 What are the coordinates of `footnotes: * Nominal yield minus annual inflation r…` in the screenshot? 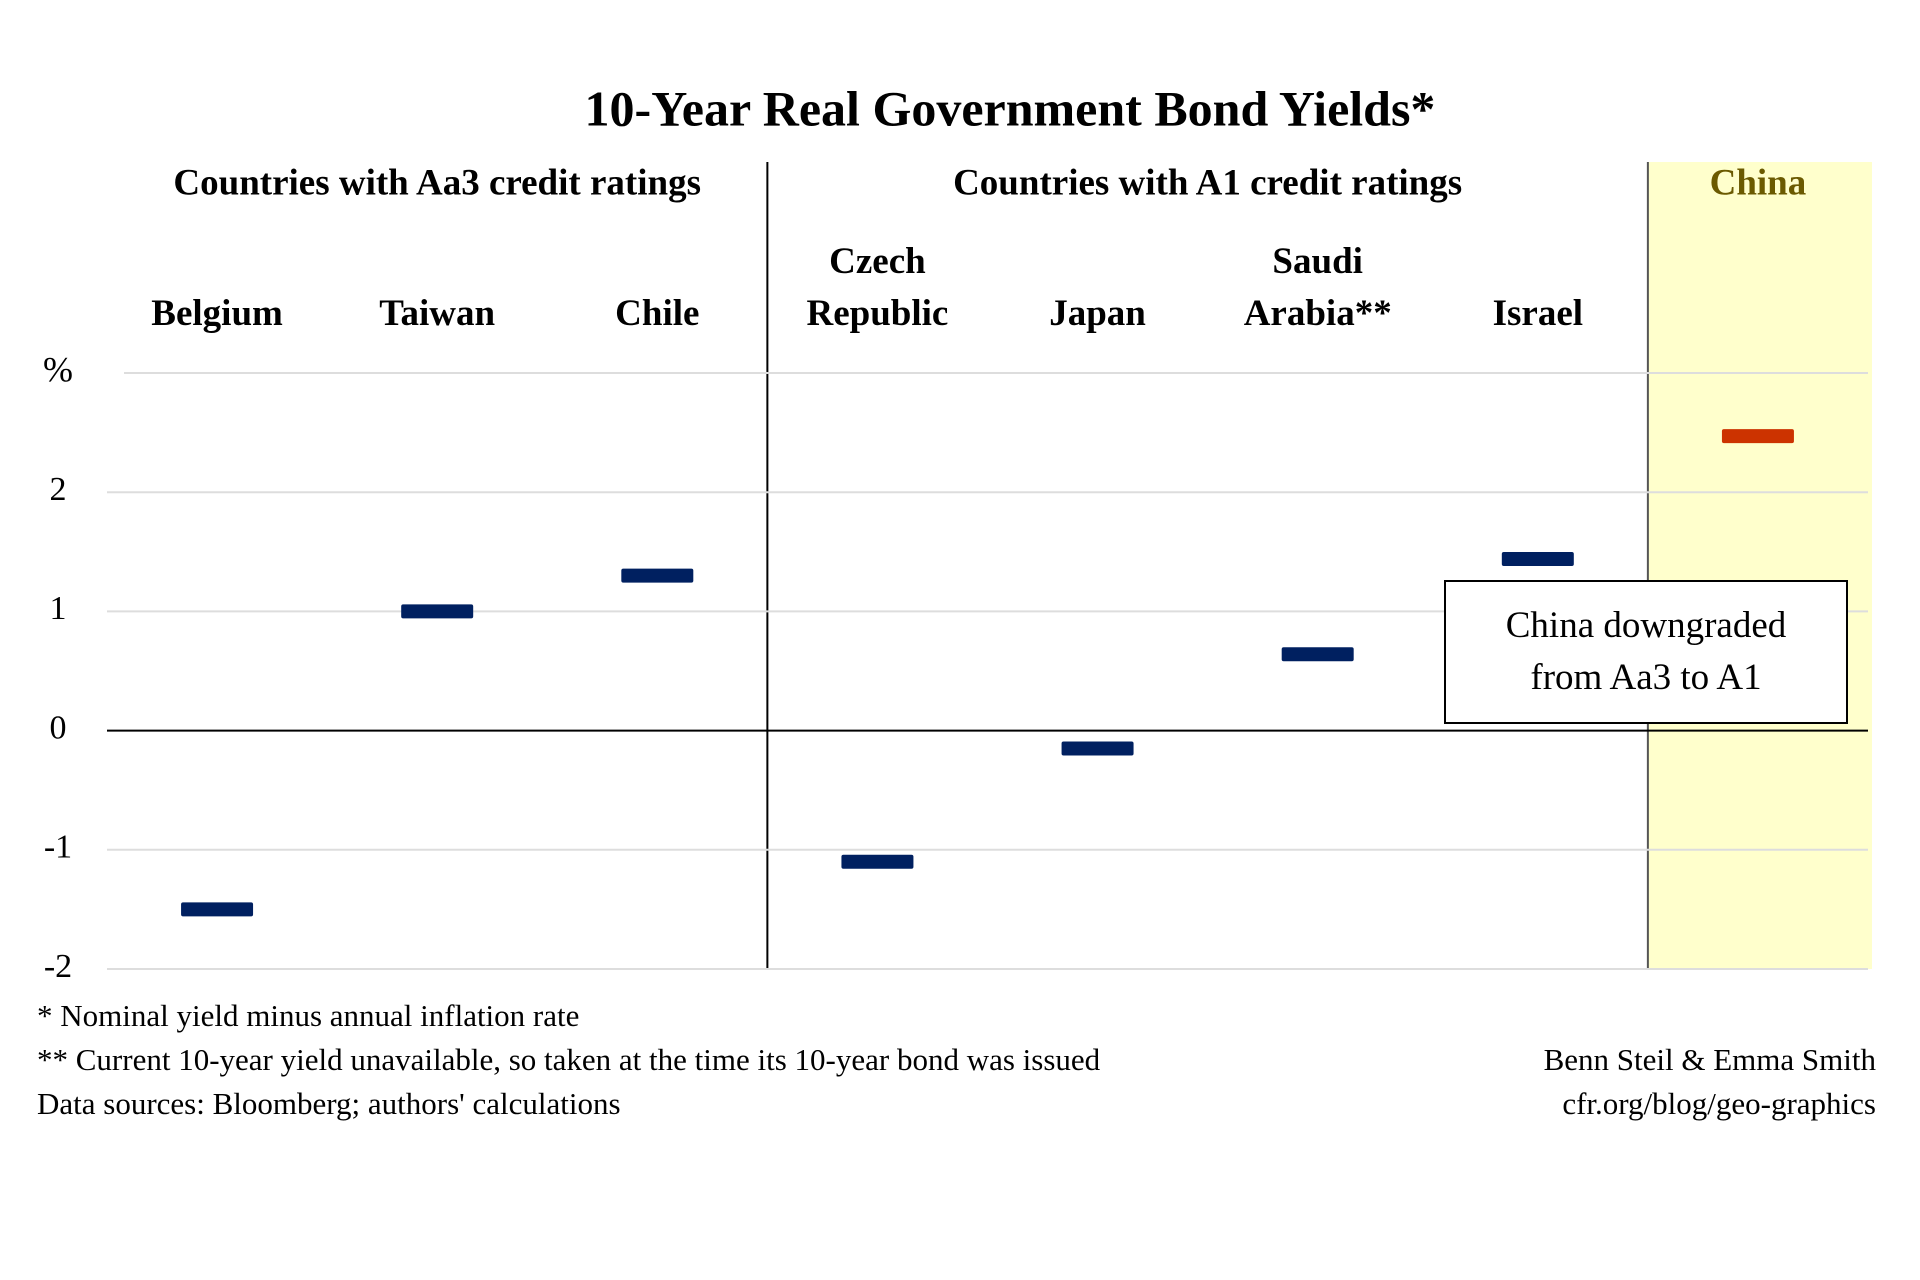 It's located at (568, 1060).